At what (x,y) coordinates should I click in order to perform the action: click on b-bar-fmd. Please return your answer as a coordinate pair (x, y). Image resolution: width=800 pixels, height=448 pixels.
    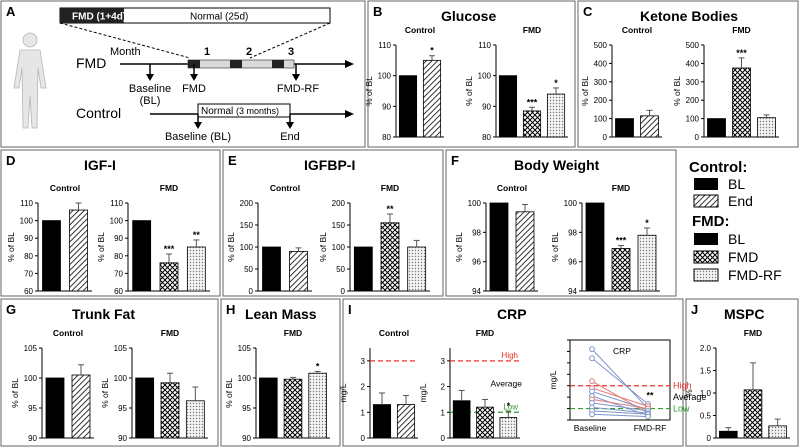
    Looking at the image, I should click on (532, 124).